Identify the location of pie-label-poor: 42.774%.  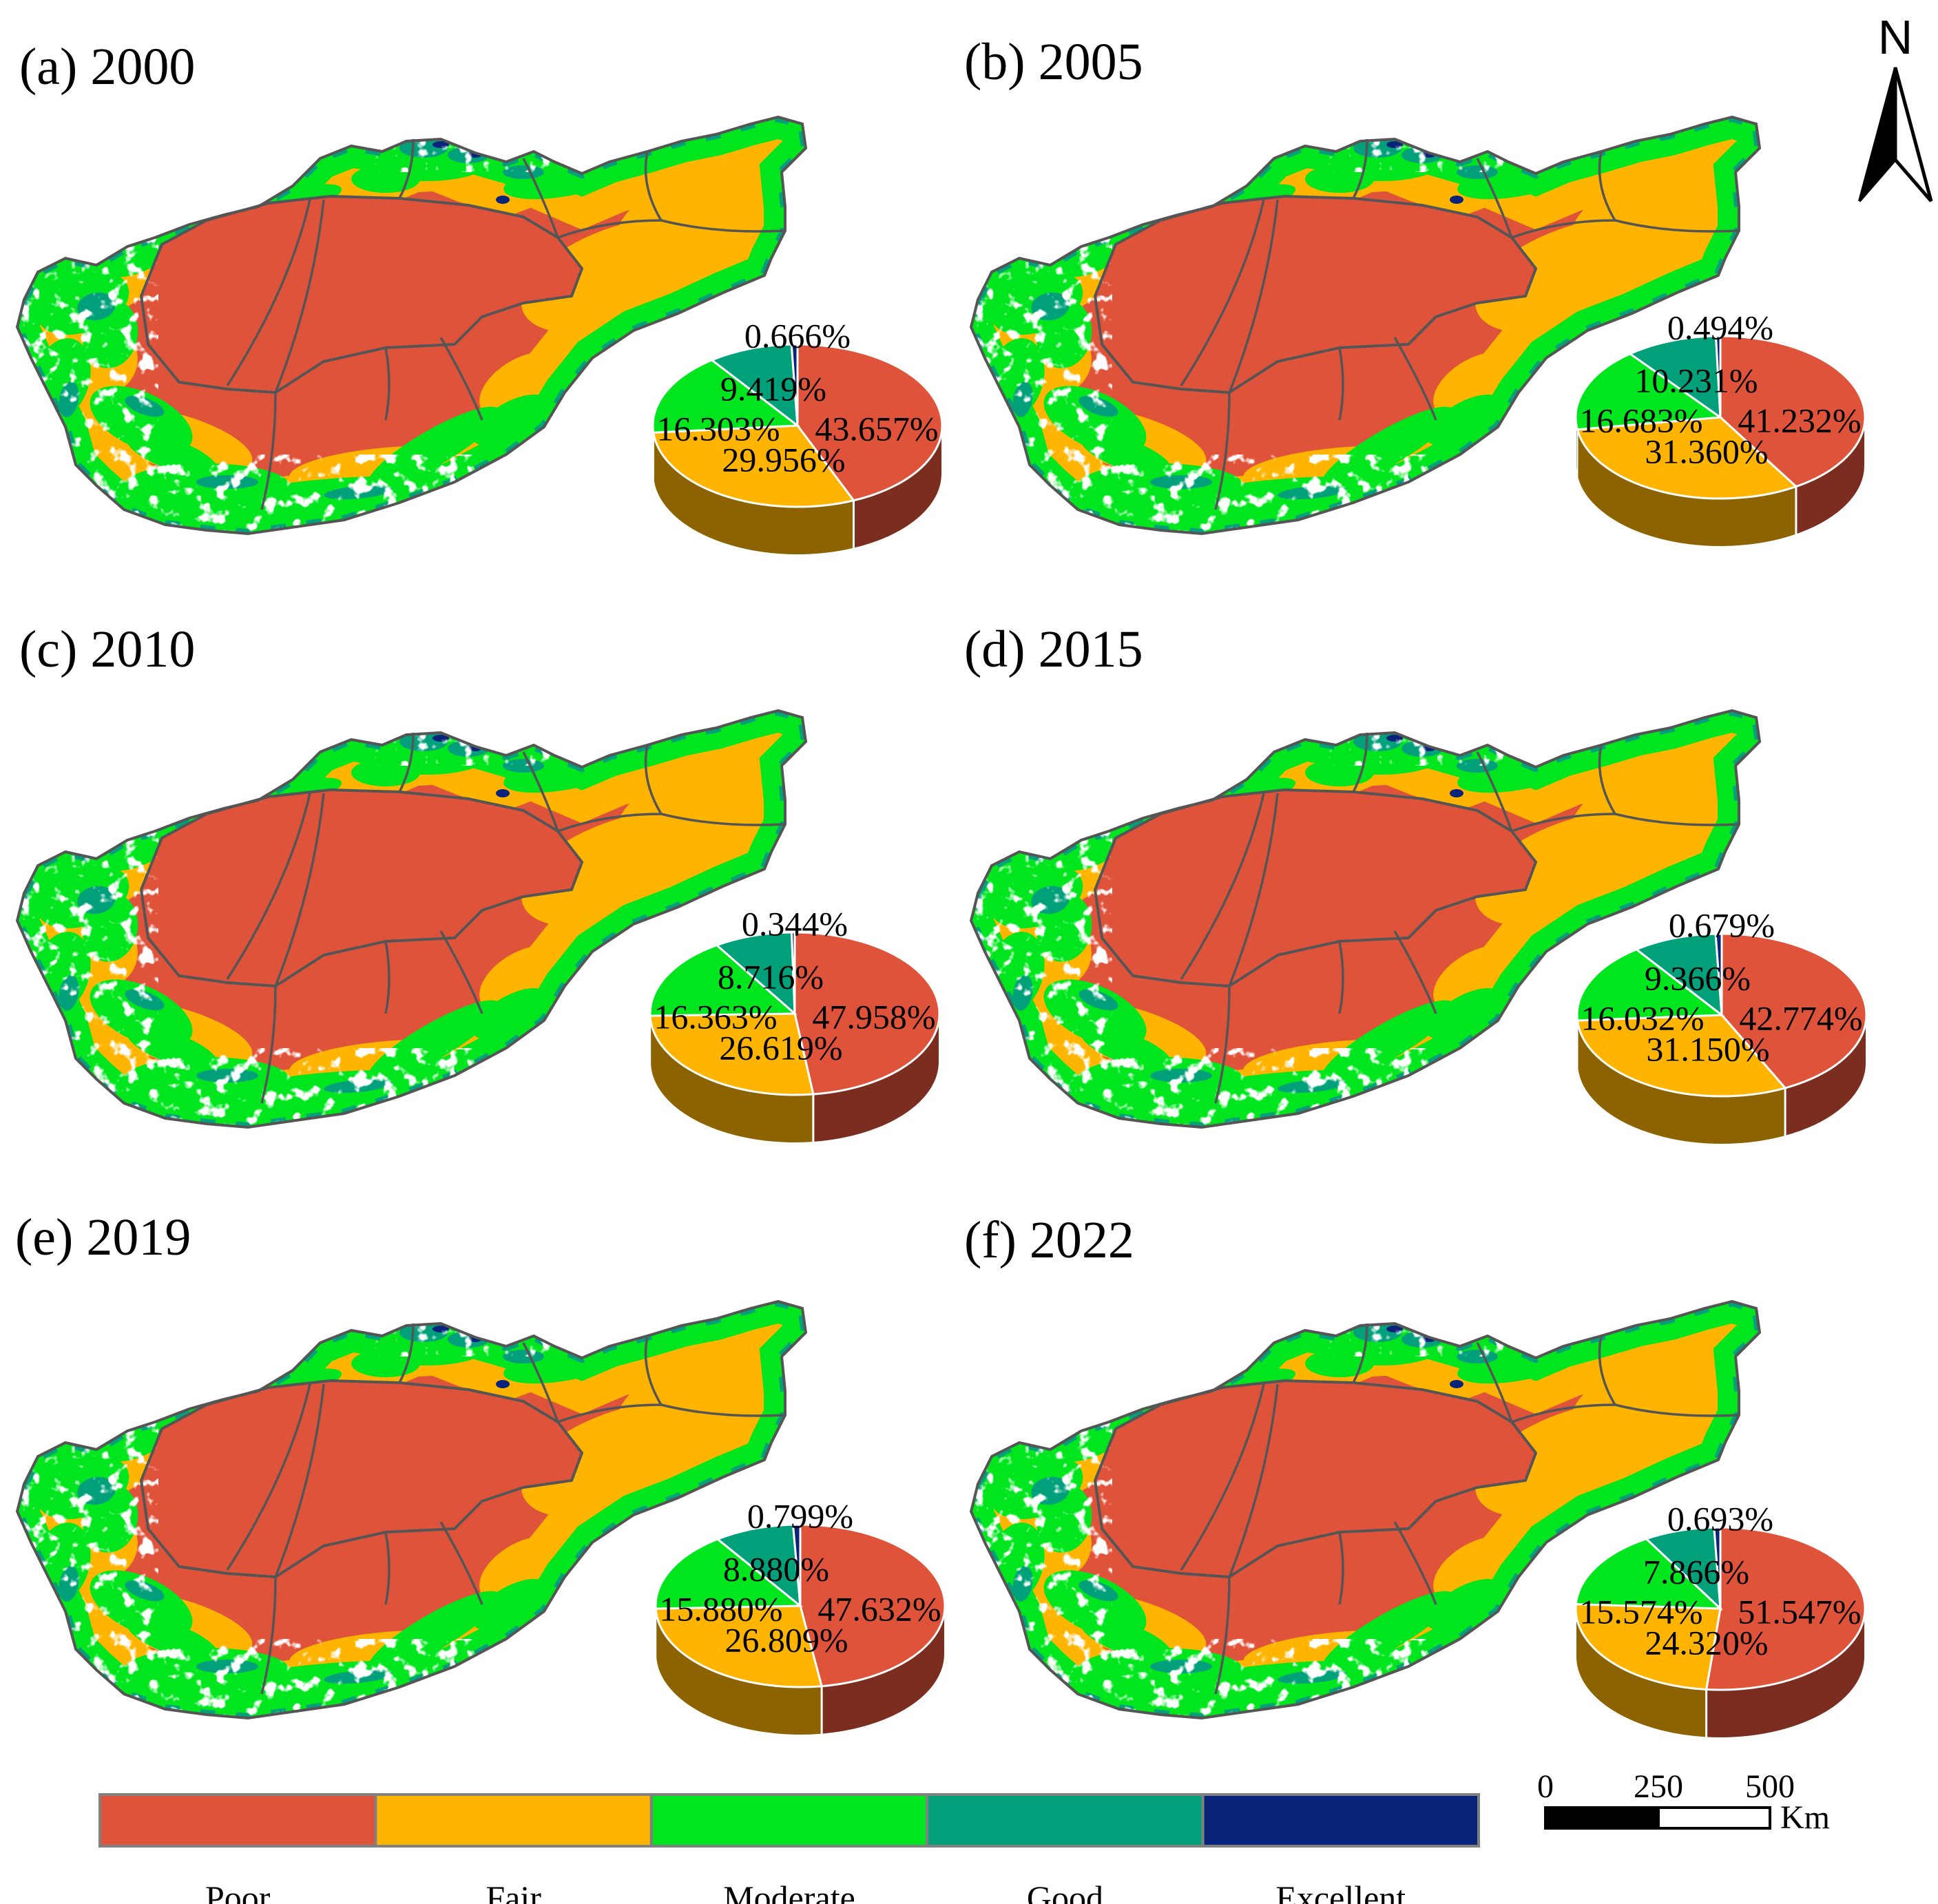
(1800, 1017).